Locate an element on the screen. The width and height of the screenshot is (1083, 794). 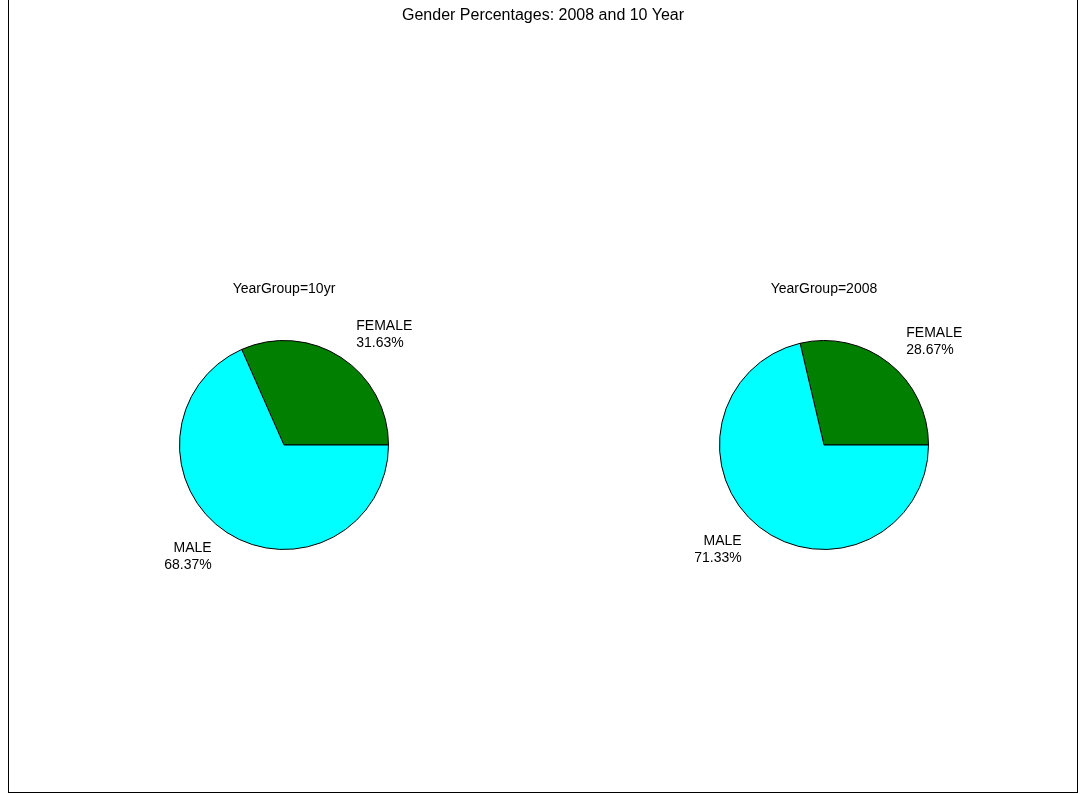
chart-title: YearGroup=10yr is located at coordinates (284, 289).